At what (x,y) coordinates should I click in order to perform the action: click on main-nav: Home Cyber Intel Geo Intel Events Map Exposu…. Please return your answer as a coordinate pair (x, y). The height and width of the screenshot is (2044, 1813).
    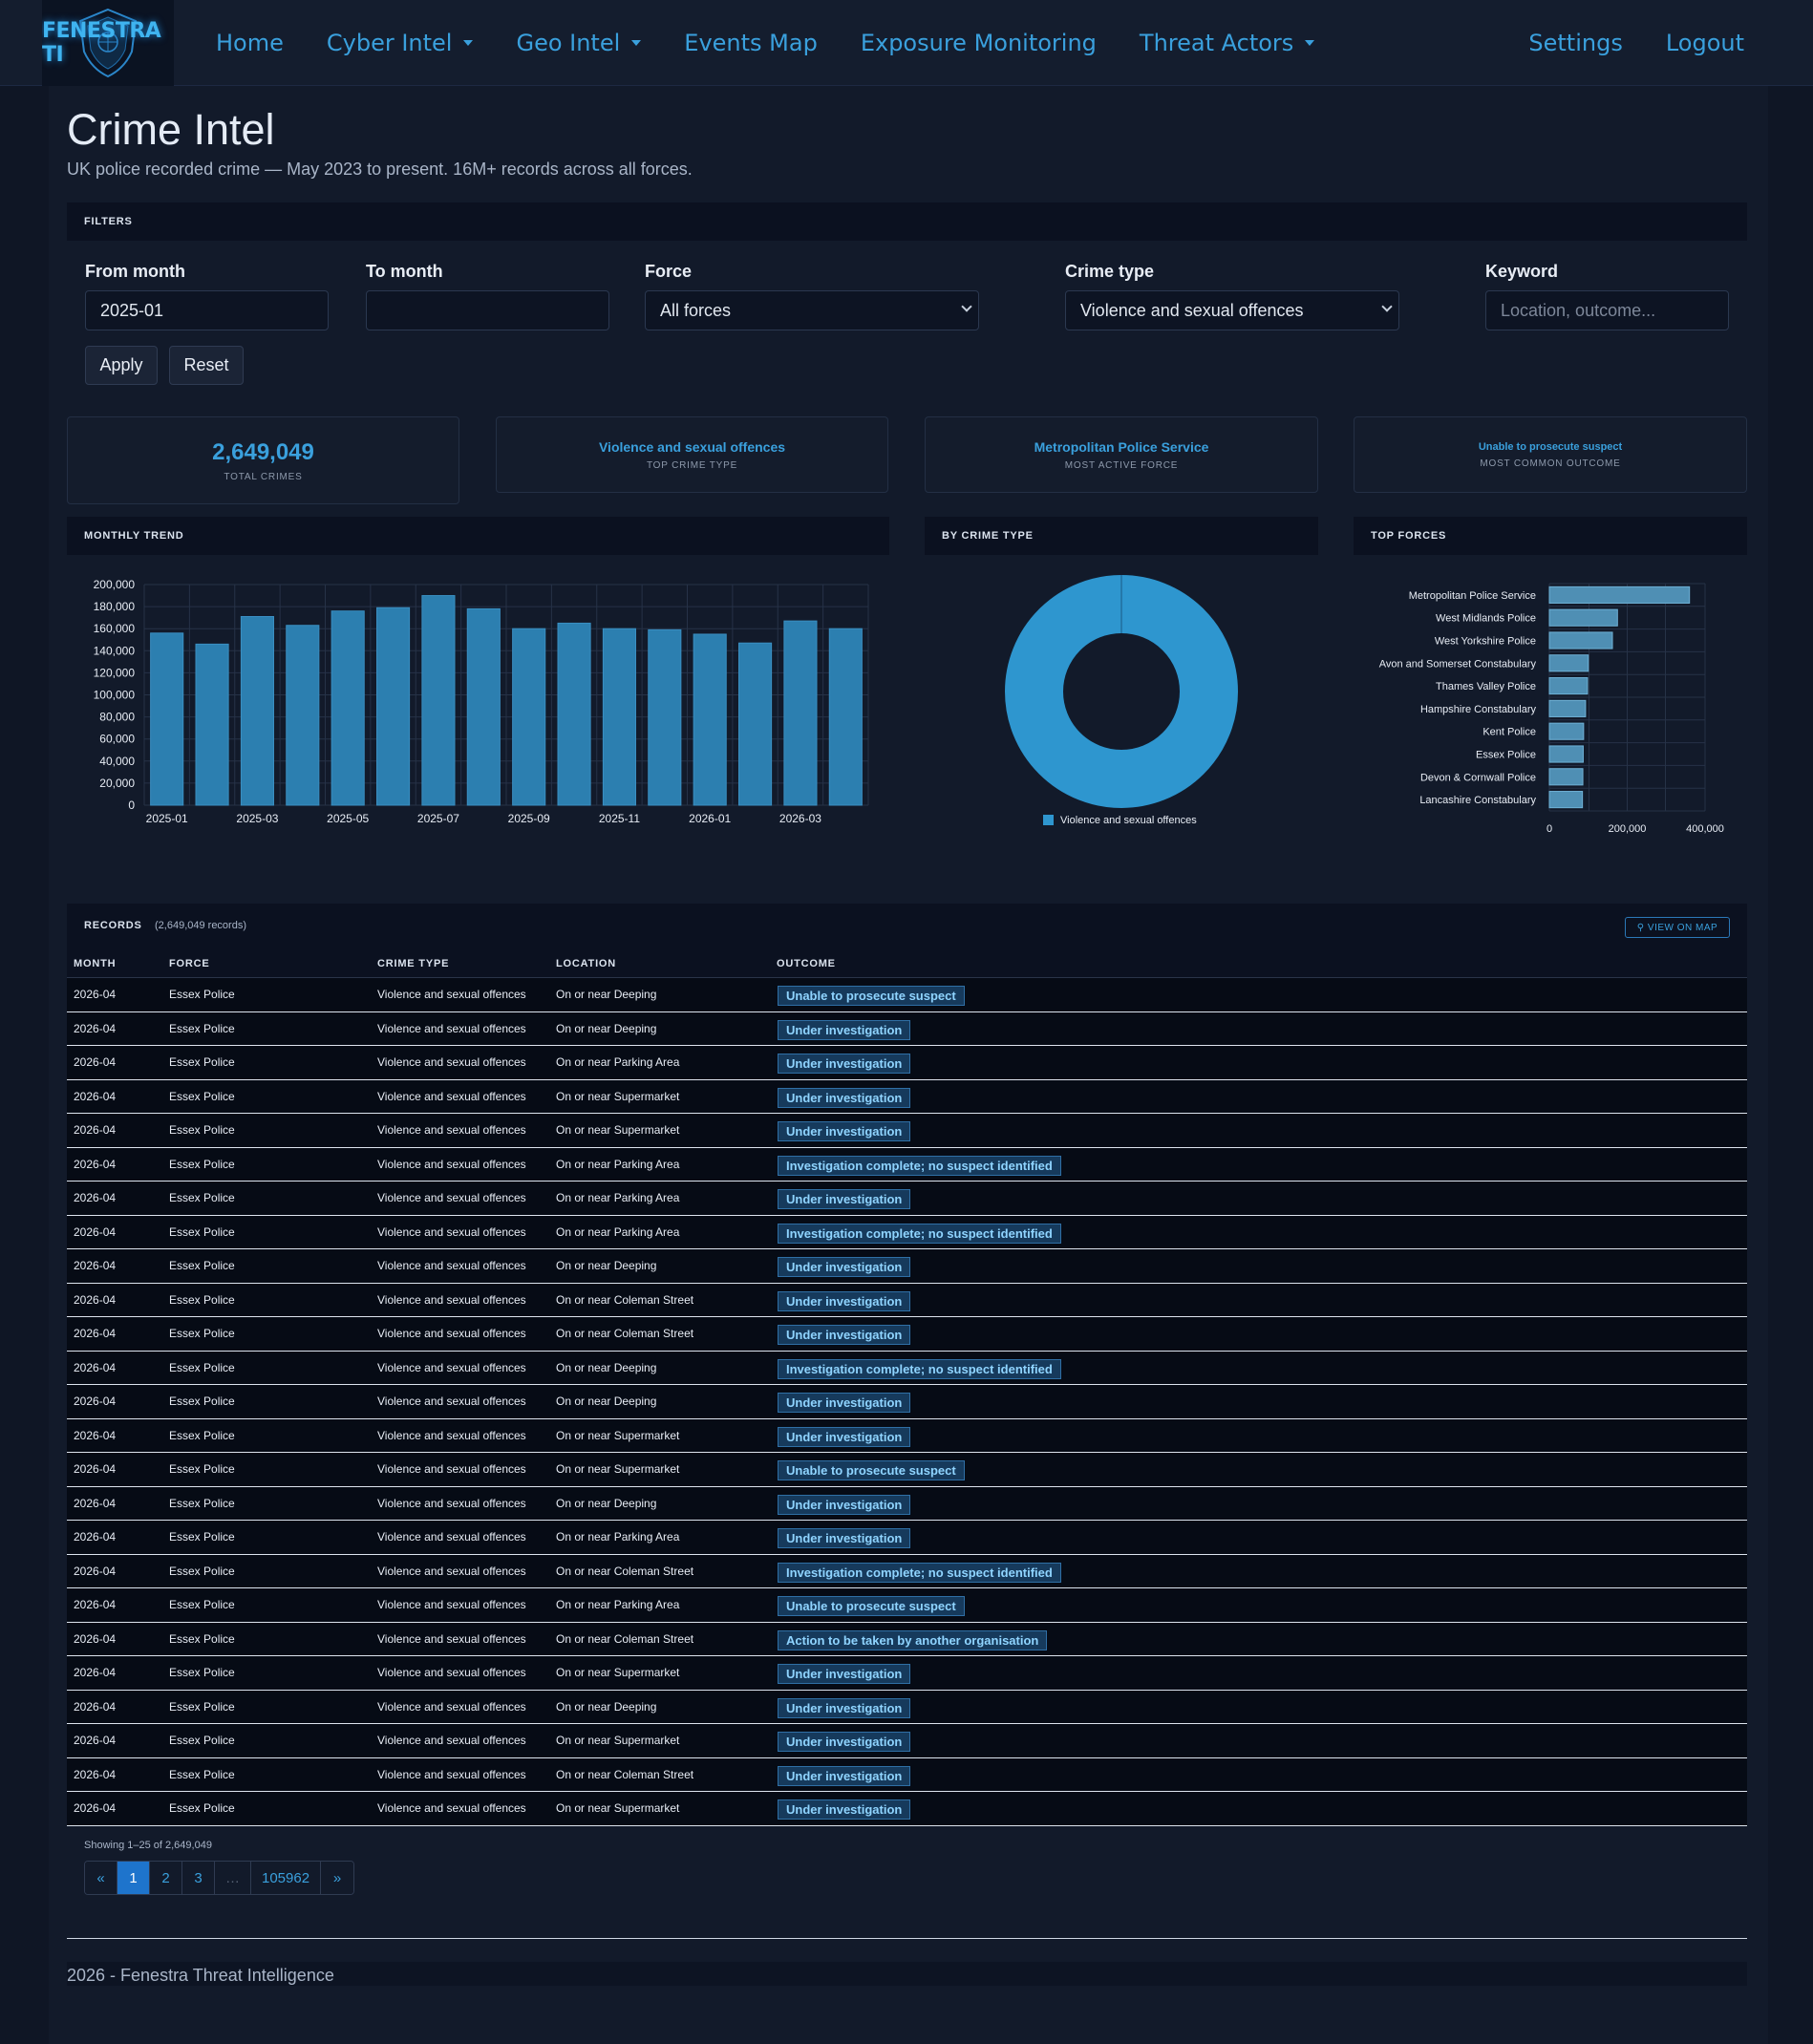
    Looking at the image, I should click on (765, 43).